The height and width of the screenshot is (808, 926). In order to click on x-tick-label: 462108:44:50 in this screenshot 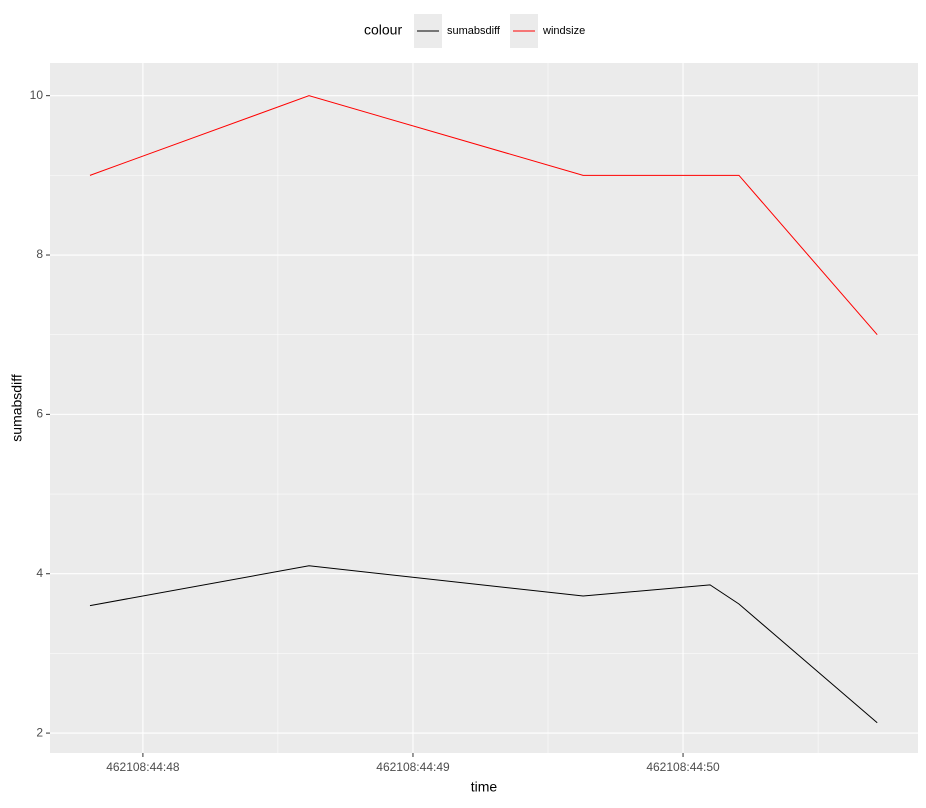, I will do `click(683, 767)`.